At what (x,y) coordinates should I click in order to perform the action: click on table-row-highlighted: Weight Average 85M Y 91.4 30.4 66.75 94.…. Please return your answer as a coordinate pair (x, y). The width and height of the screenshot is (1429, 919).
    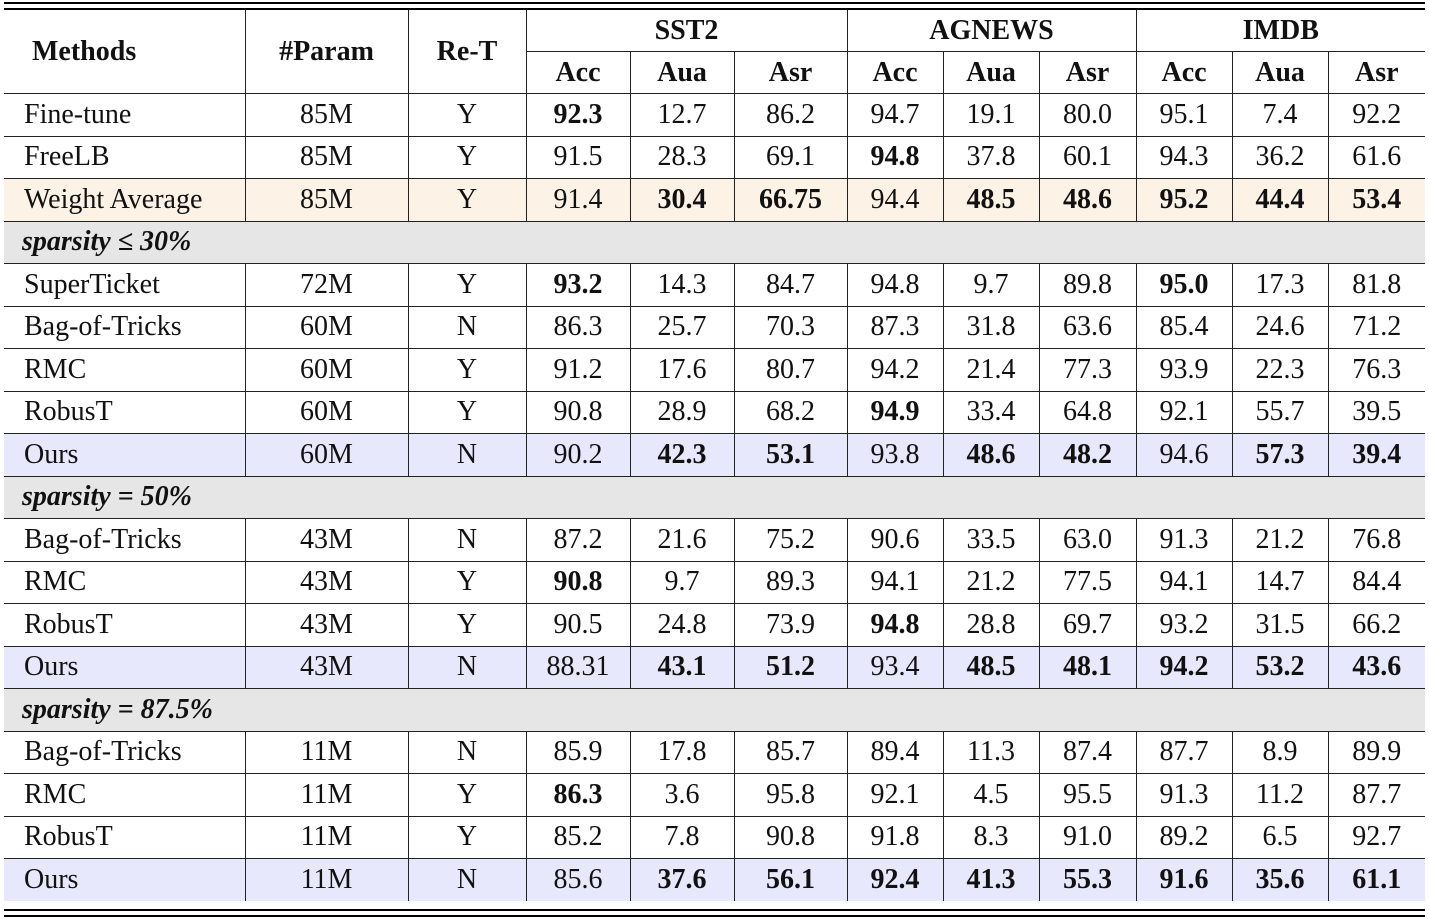
    Looking at the image, I should click on (715, 200).